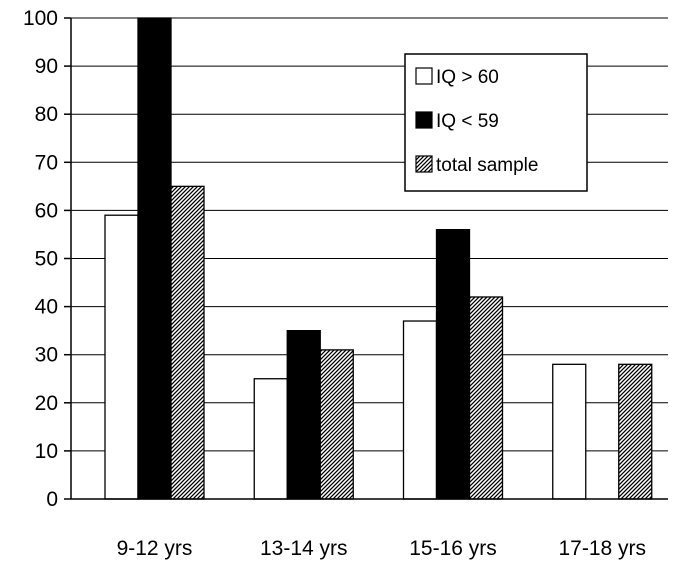 This screenshot has height=566, width=673. I want to click on bar-3-15-16-yrs, so click(486, 398).